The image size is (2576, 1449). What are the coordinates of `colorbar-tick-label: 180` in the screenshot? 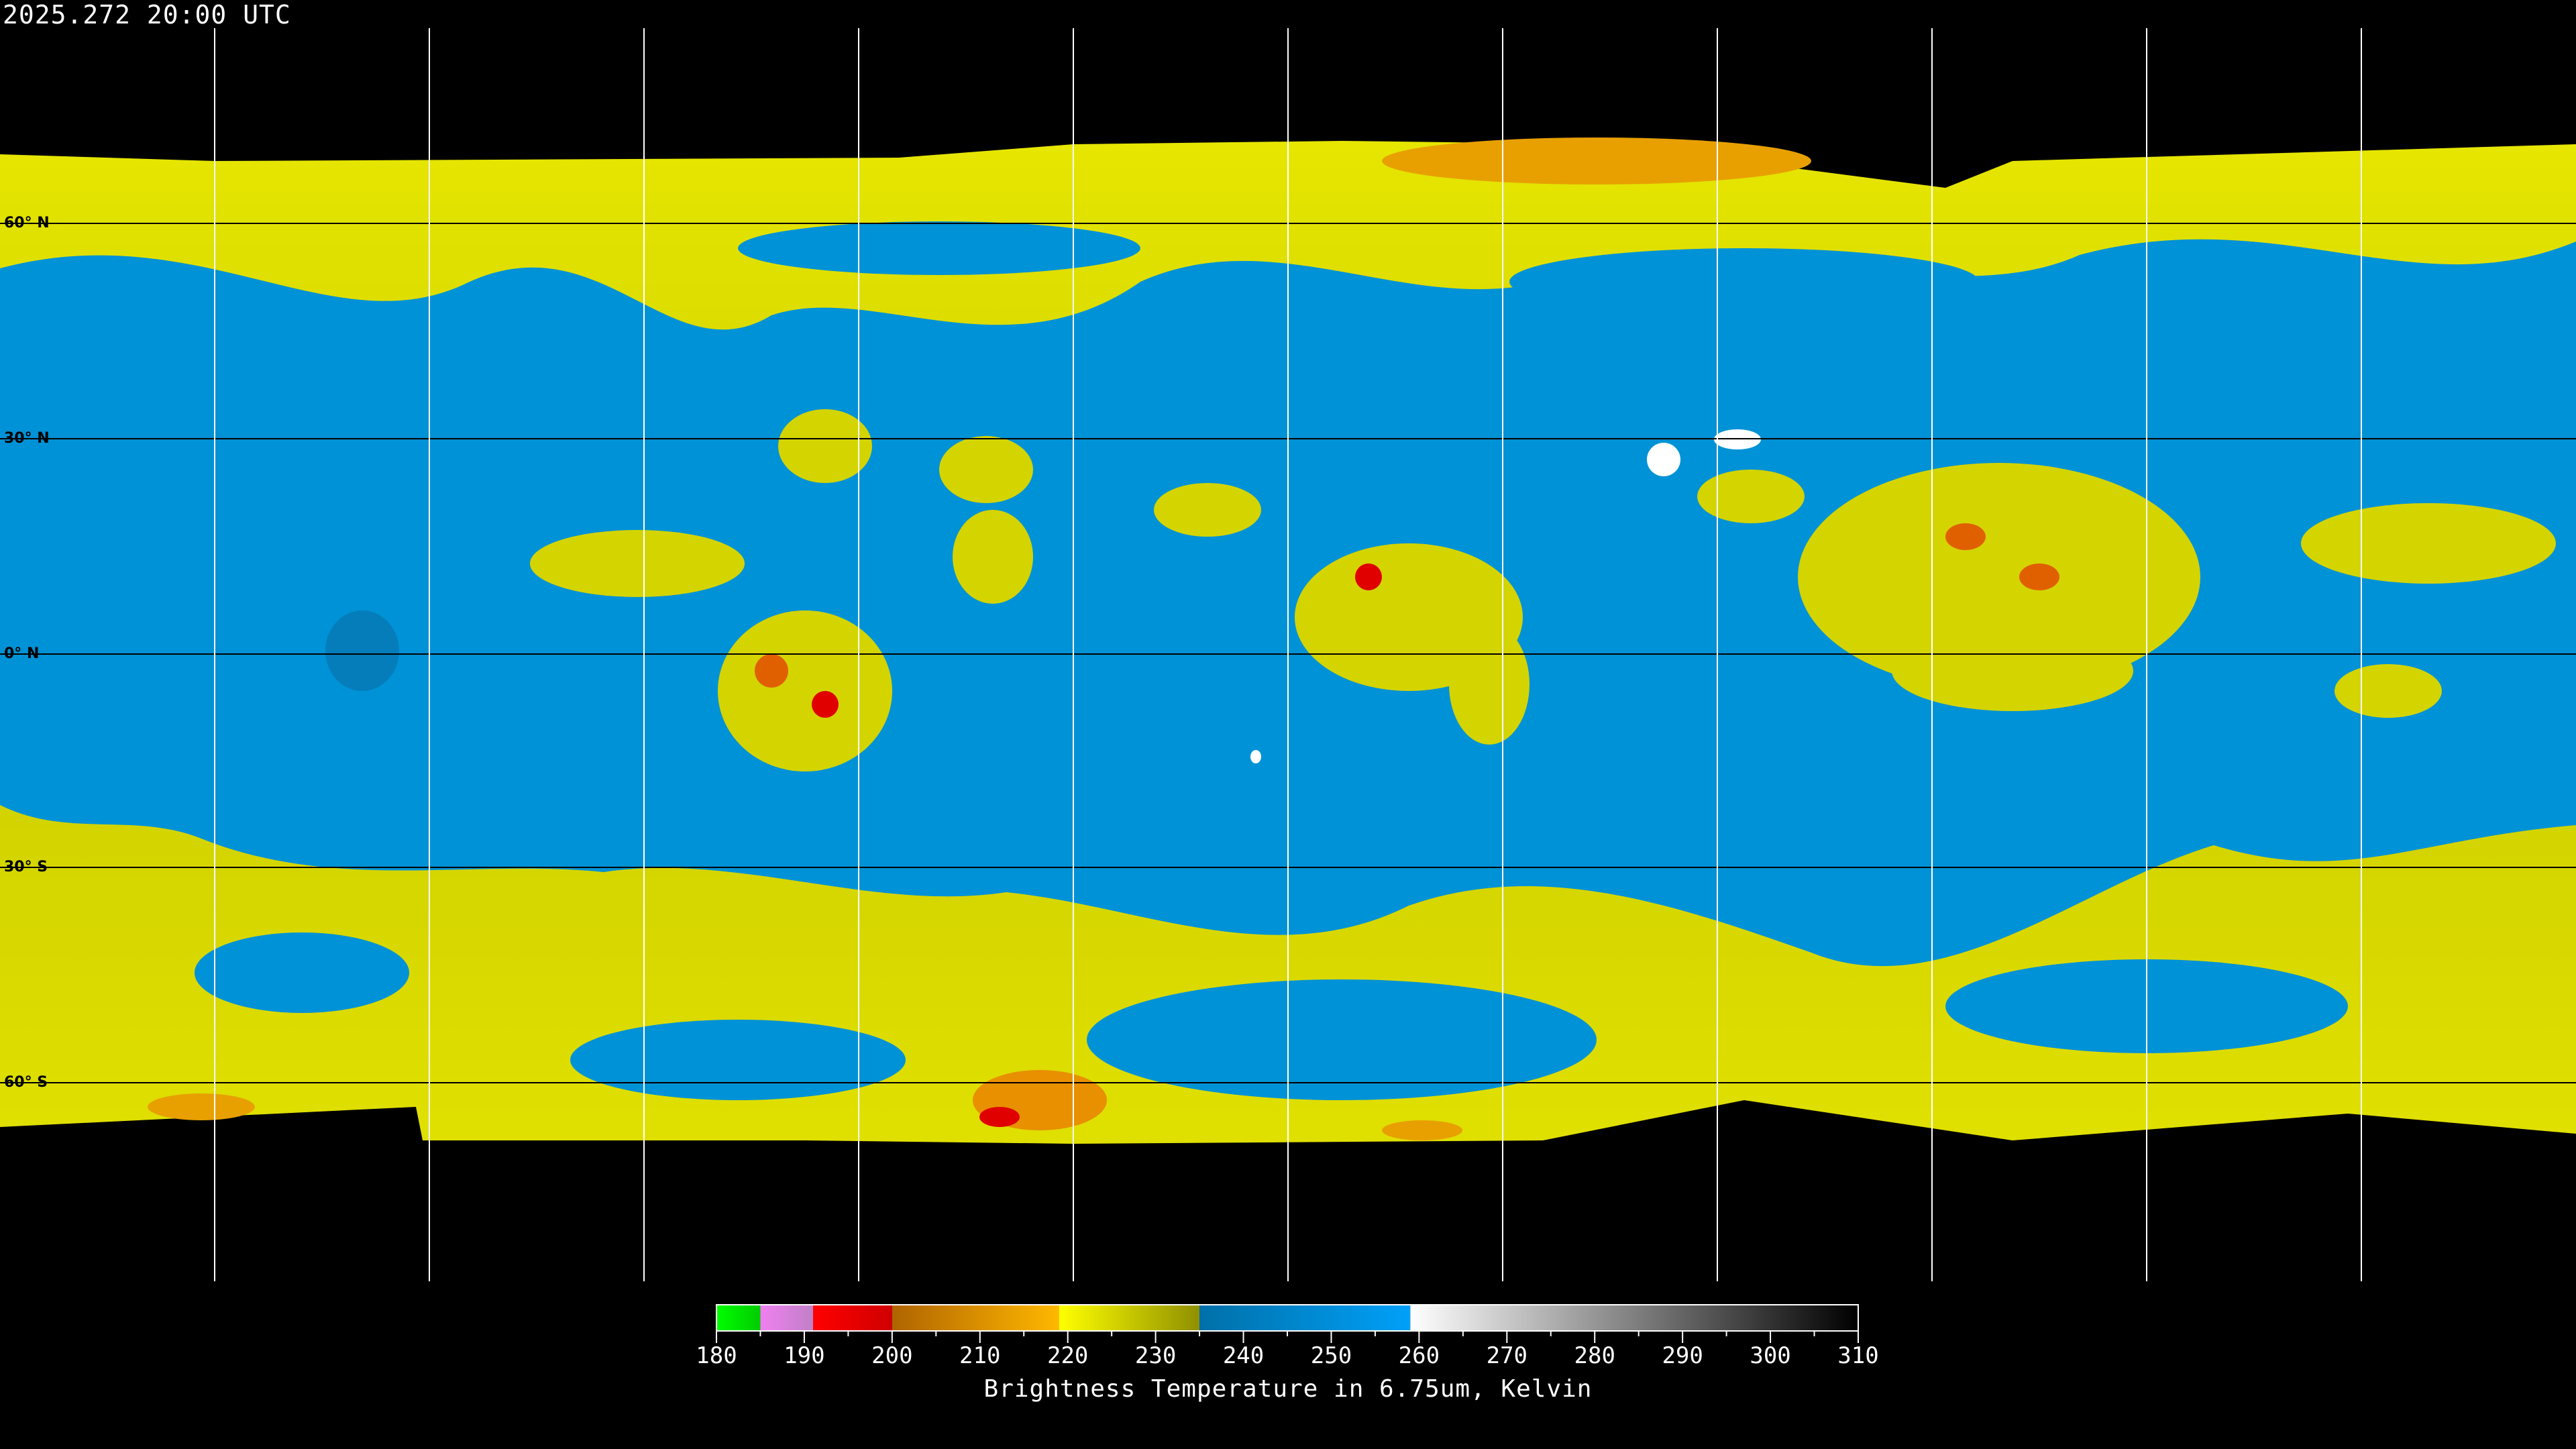 It's located at (716, 1355).